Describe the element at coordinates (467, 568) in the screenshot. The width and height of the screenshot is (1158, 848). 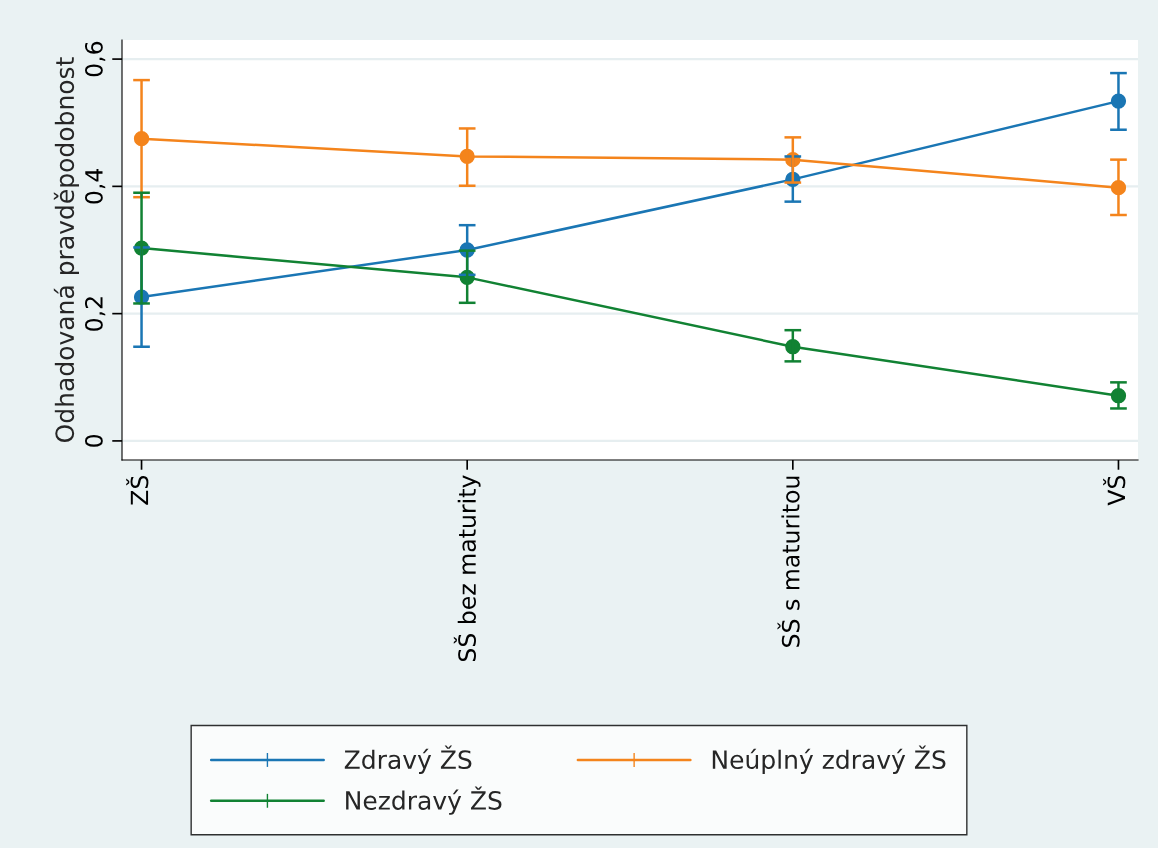
I see `x-tick-label: SŠ bez maturity` at that location.